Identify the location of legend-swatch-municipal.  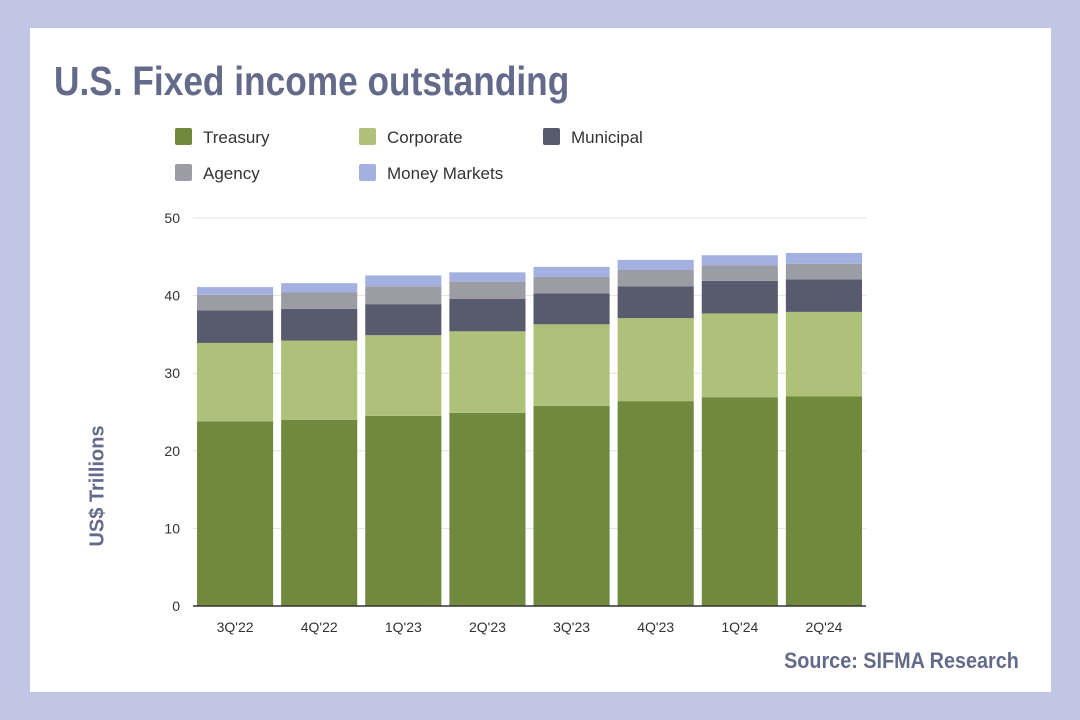
(551, 136).